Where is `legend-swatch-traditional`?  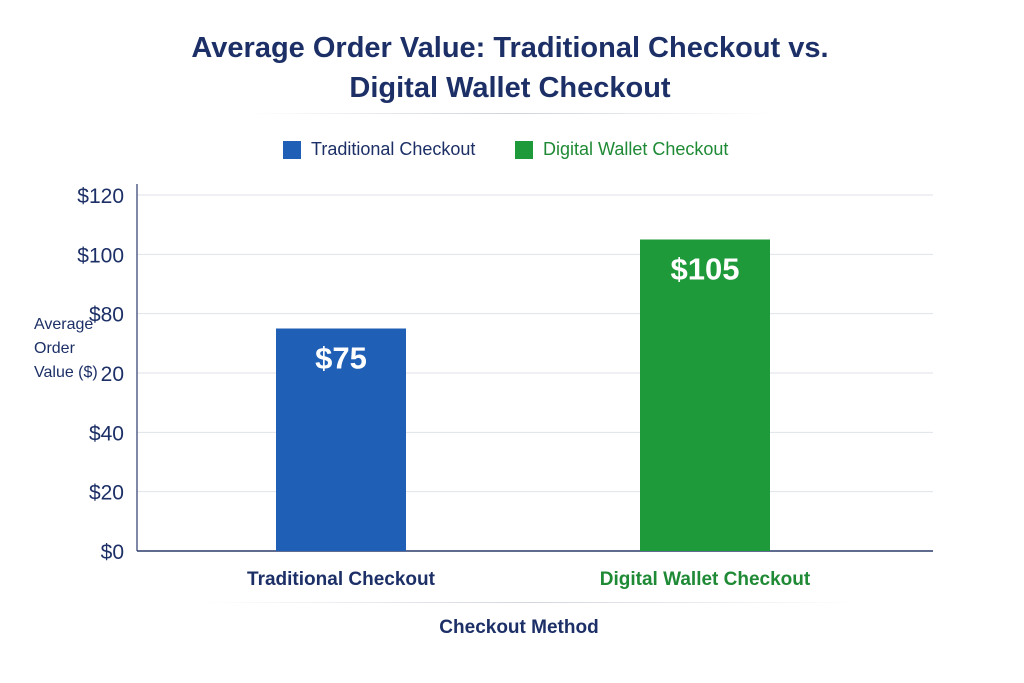
legend-swatch-traditional is located at coordinates (292, 149).